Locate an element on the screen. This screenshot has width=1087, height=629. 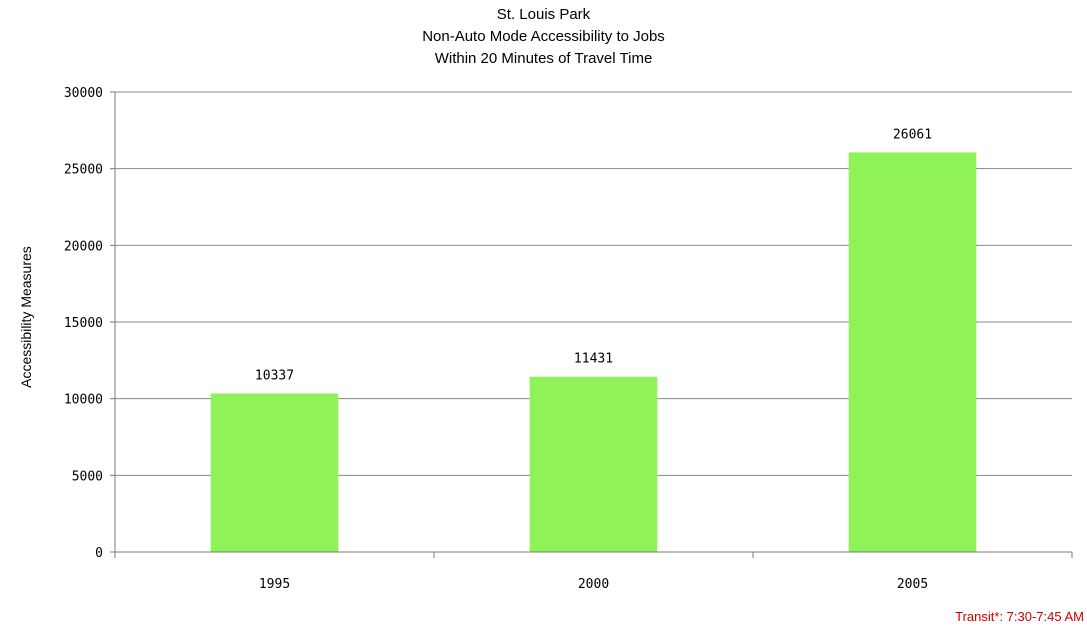
x-tick-label: 2005 is located at coordinates (912, 584).